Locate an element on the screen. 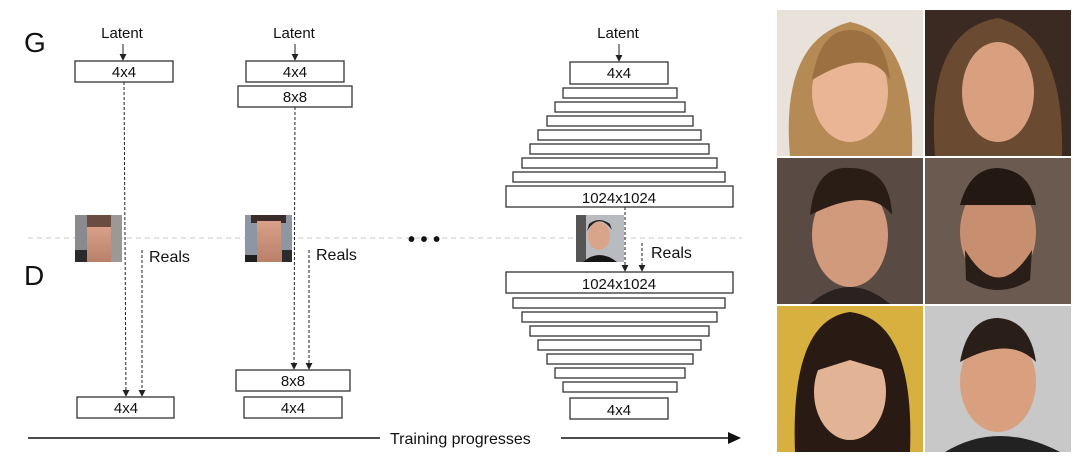  discriminator-label: D is located at coordinates (34, 275).